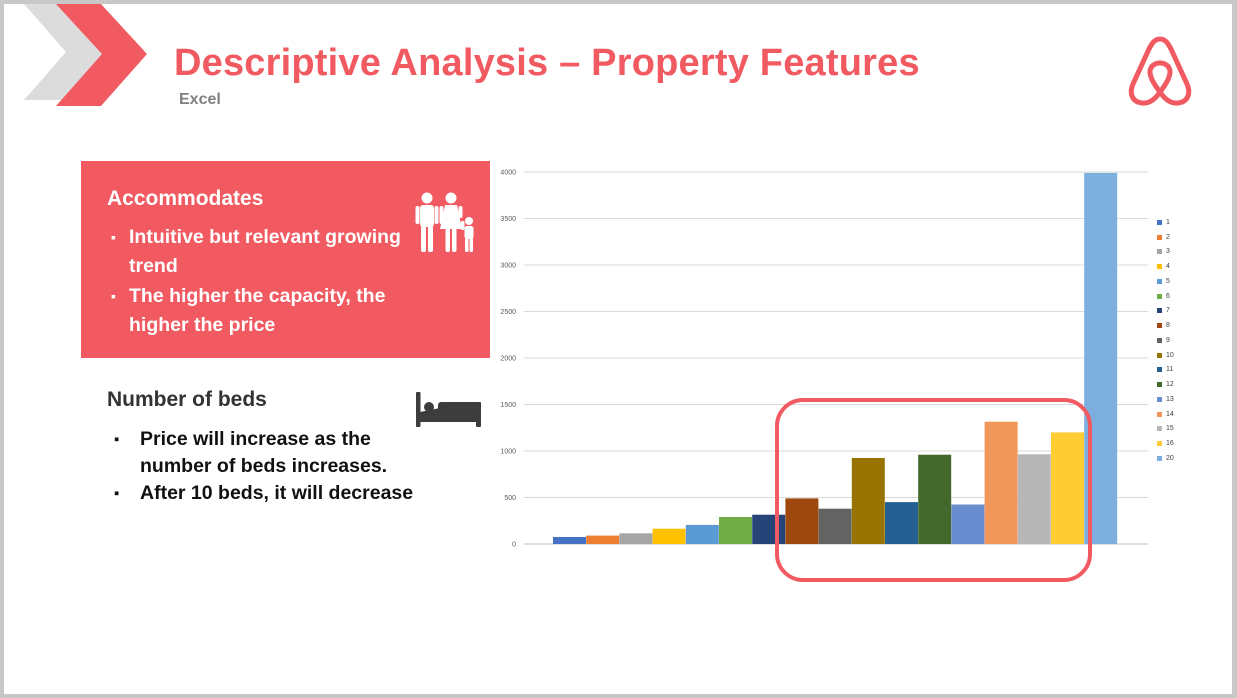 The width and height of the screenshot is (1237, 698). I want to click on legend-label: 20, so click(1170, 458).